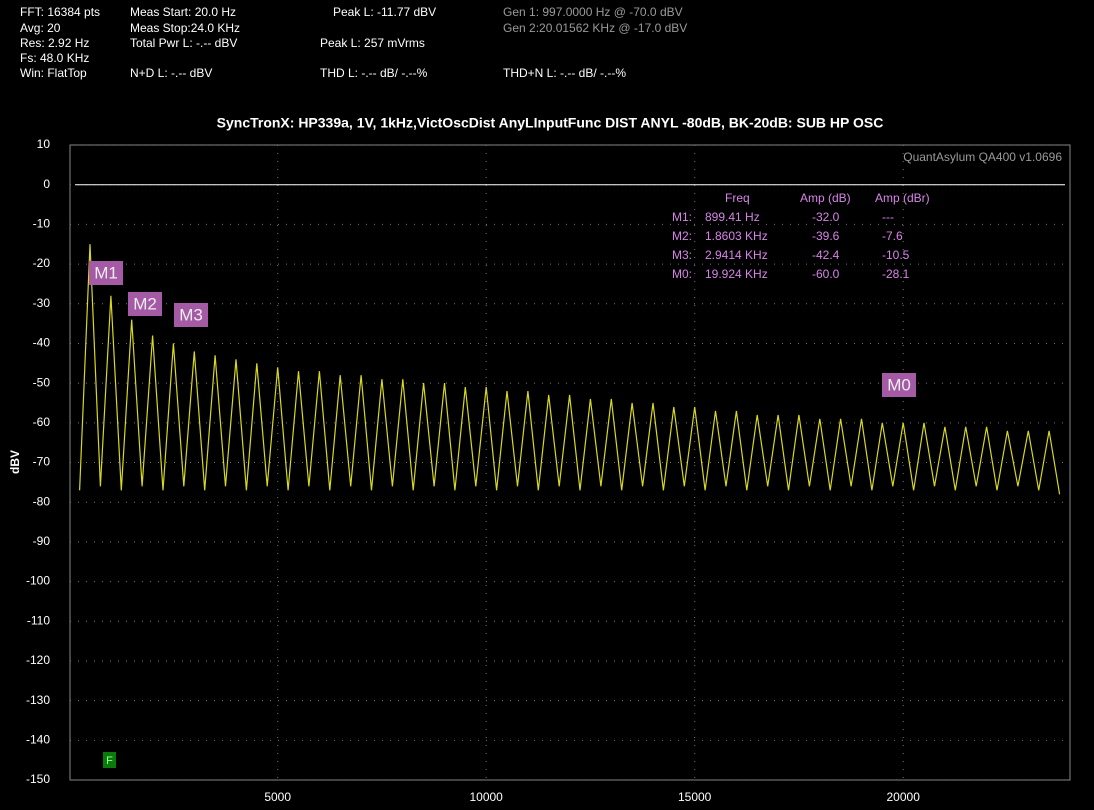 This screenshot has height=810, width=1094. What do you see at coordinates (183, 12) in the screenshot?
I see `header-stat: Meas Start: 20.0 Hz` at bounding box center [183, 12].